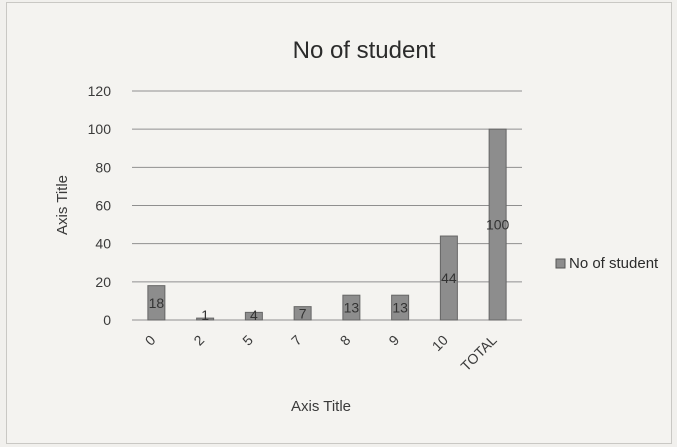 Image resolution: width=677 pixels, height=447 pixels. I want to click on data-label: 4, so click(254, 315).